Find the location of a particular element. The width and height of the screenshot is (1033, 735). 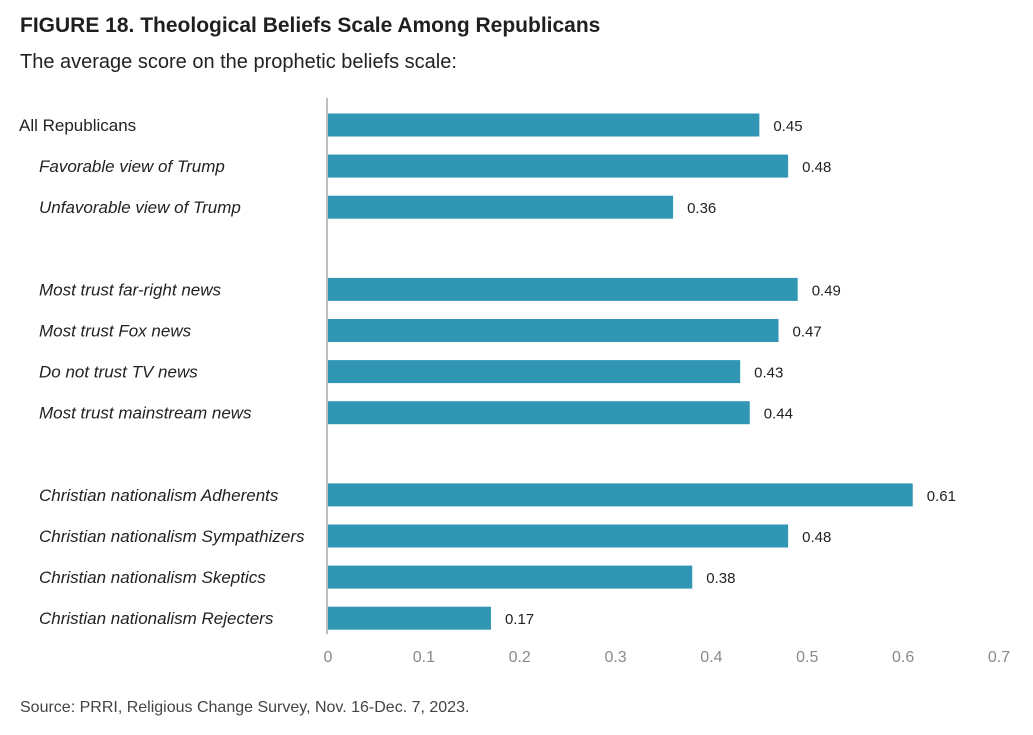

value-label: 0.43 is located at coordinates (768, 373).